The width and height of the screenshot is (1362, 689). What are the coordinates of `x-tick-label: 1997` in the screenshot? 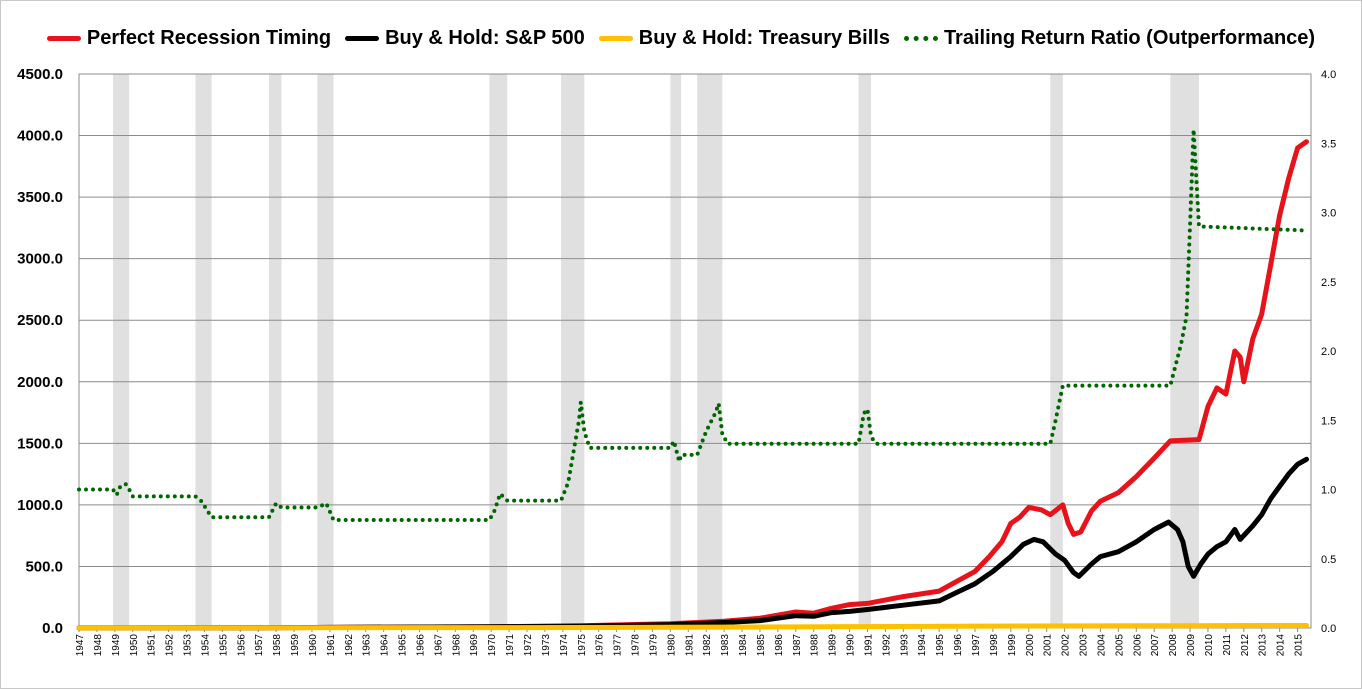 It's located at (976, 645).